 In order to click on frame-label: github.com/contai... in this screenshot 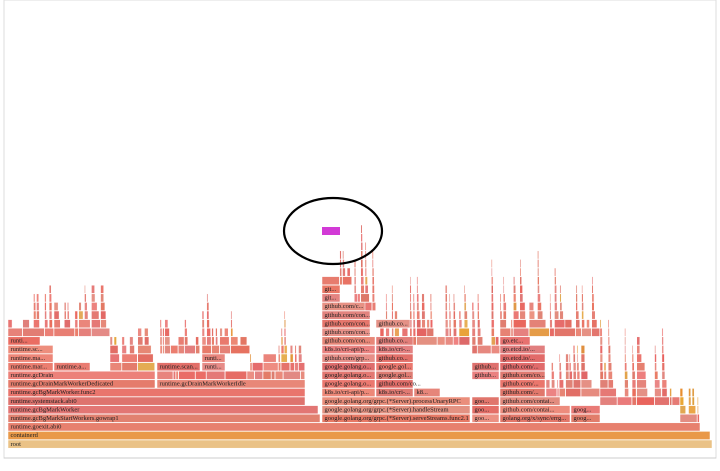, I will do `click(529, 409)`.